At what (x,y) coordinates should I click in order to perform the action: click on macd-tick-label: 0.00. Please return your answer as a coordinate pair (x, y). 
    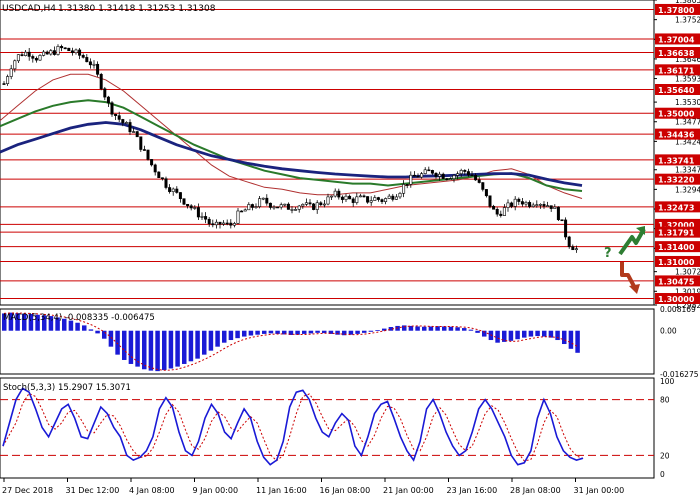
    Looking at the image, I should click on (668, 331).